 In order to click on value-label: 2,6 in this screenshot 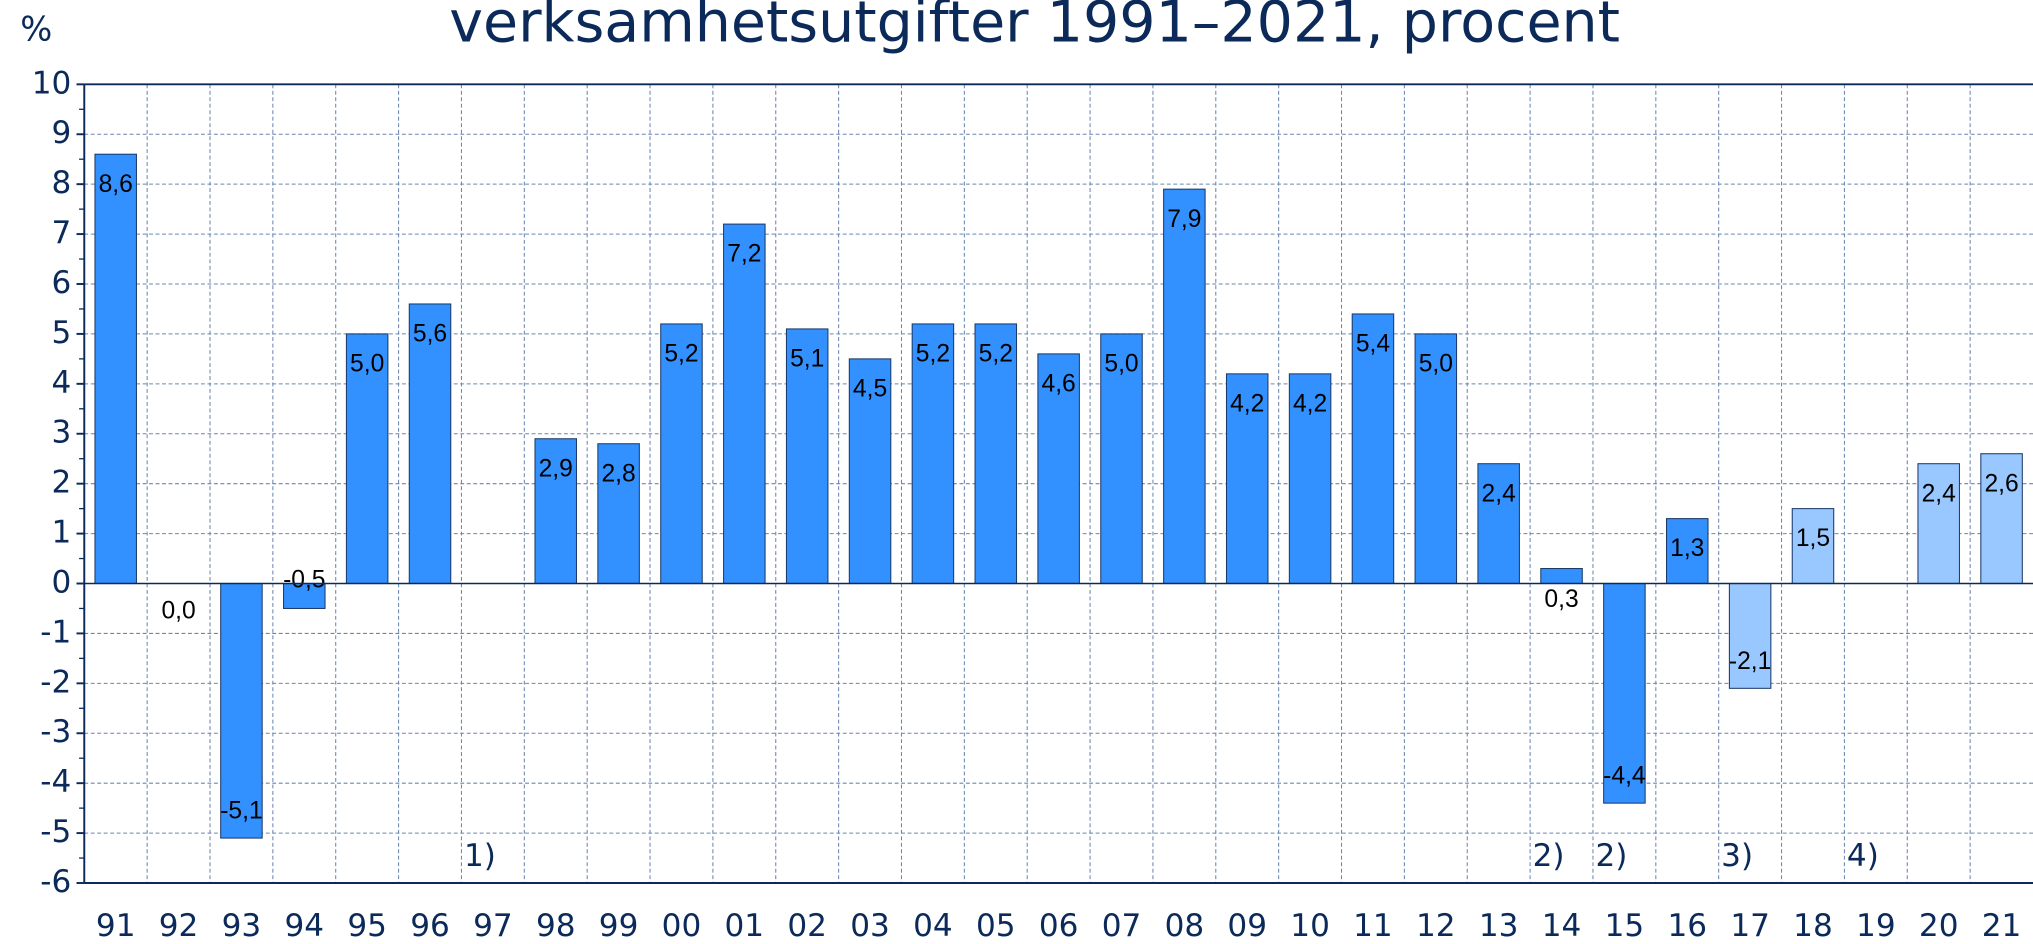, I will do `click(2001, 483)`.